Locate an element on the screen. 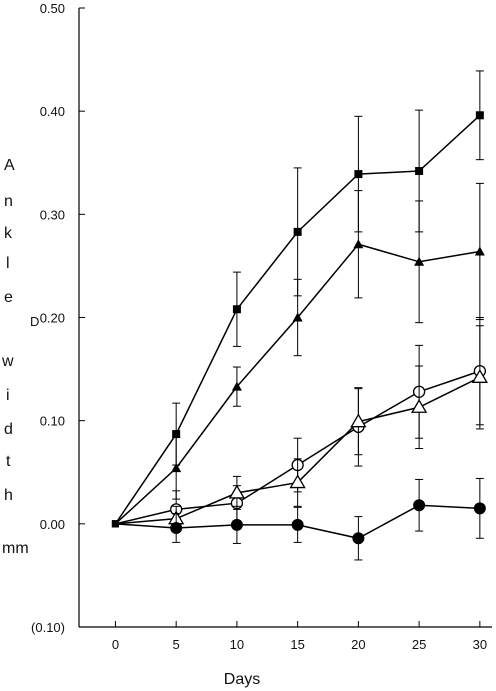 Image resolution: width=496 pixels, height=691 pixels. y-axis-label-letter: w is located at coordinates (7, 361).